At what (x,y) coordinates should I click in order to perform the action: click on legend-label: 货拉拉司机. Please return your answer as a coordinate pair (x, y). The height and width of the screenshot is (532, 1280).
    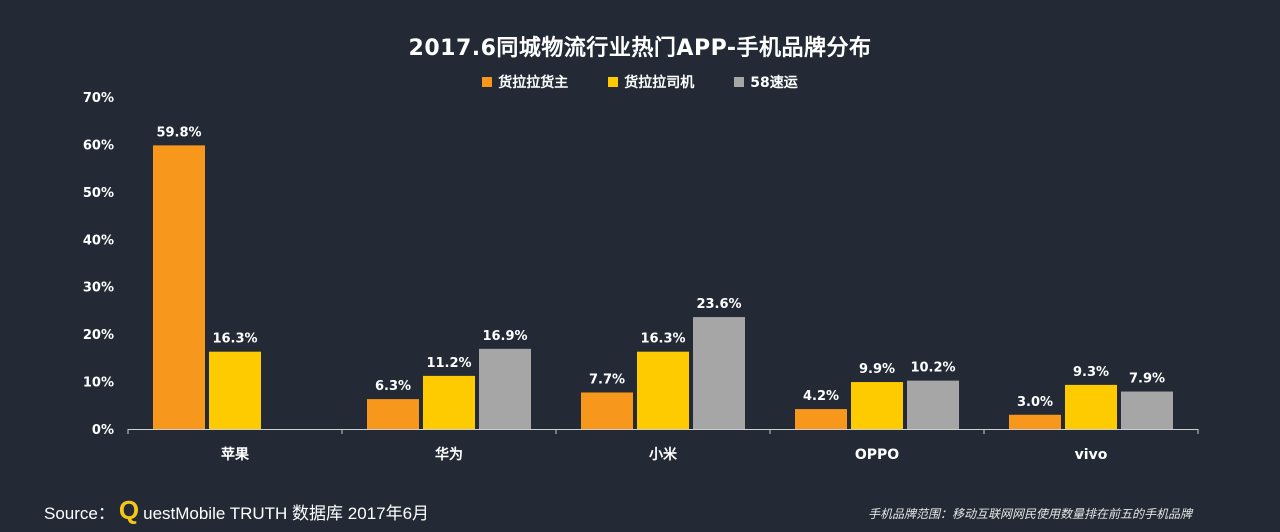
    Looking at the image, I should click on (659, 83).